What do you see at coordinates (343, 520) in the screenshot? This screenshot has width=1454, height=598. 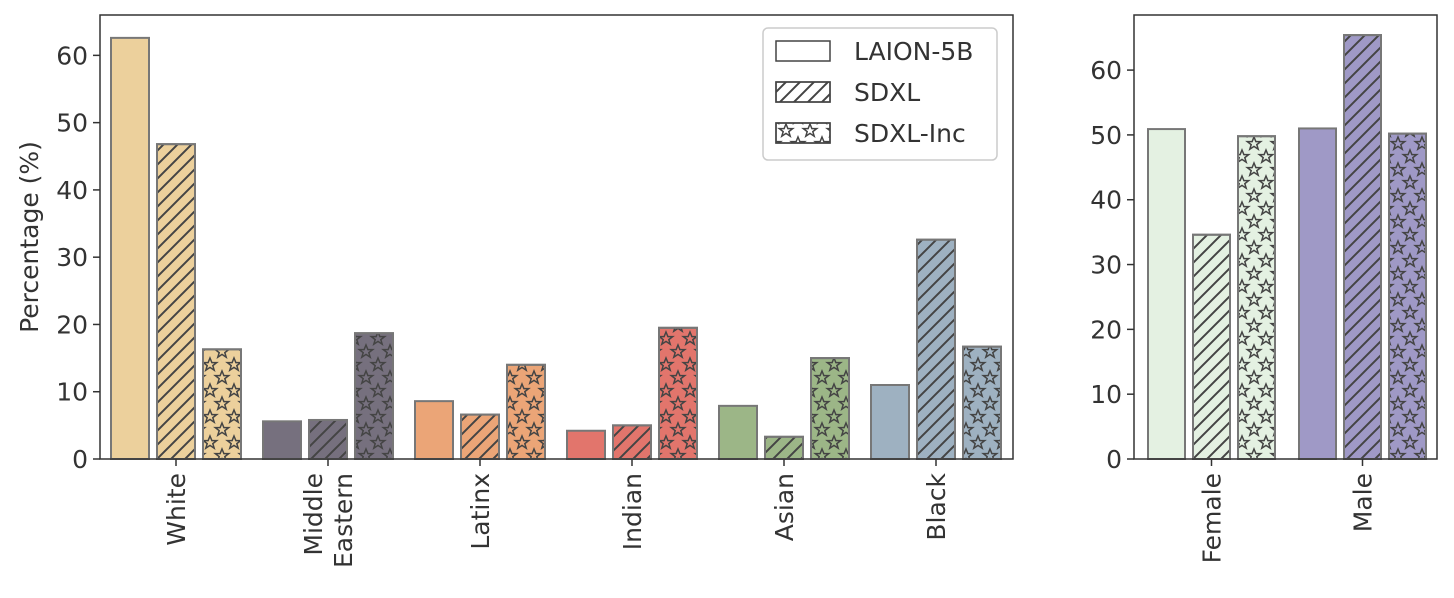 I see `x-tick-label-line: Eastern` at bounding box center [343, 520].